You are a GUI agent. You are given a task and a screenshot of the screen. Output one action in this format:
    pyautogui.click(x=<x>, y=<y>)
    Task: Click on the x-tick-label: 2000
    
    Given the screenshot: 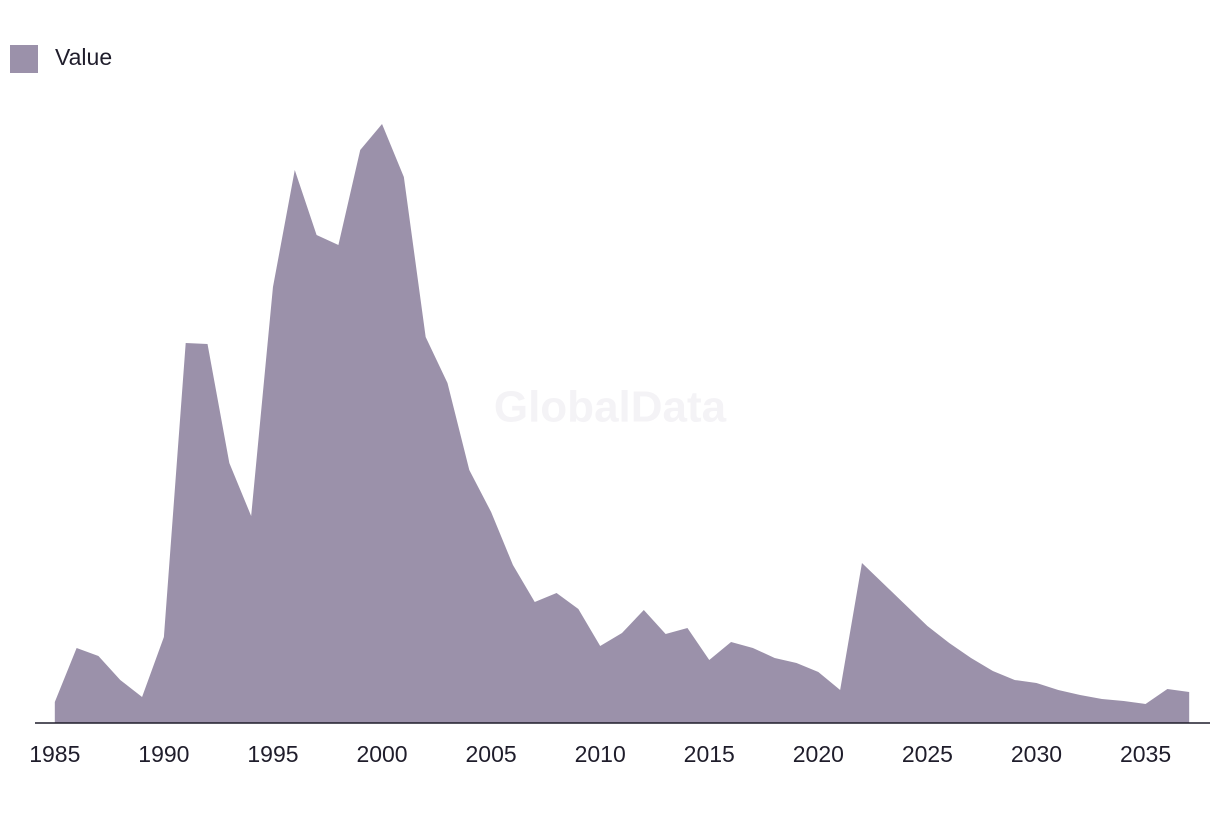 What is the action you would take?
    pyautogui.click(x=381, y=754)
    